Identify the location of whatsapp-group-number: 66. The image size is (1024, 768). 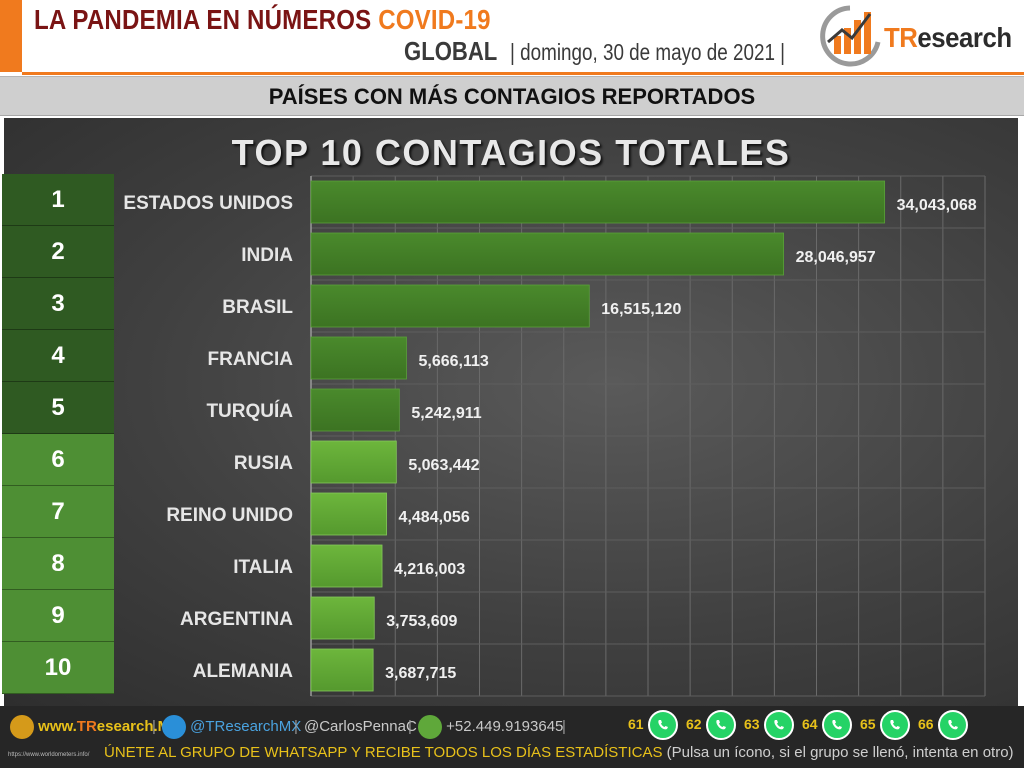
(926, 724).